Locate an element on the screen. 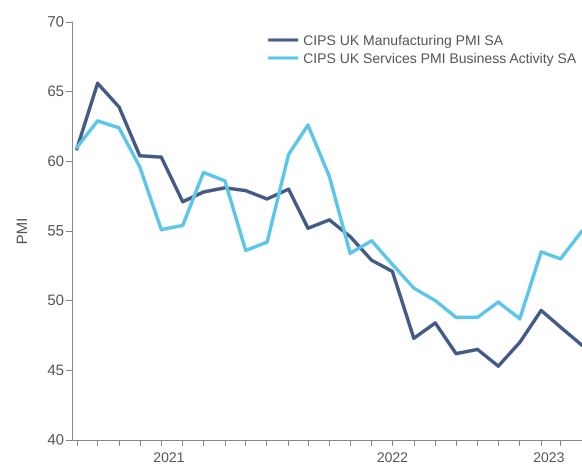 The height and width of the screenshot is (473, 582). y-tick-label: 70 is located at coordinates (55, 22).